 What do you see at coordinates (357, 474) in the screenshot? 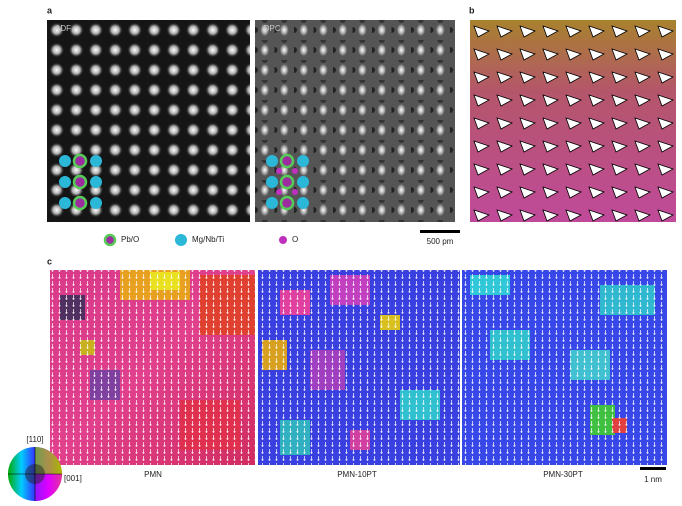
I see `image-label: PMN-10PT` at bounding box center [357, 474].